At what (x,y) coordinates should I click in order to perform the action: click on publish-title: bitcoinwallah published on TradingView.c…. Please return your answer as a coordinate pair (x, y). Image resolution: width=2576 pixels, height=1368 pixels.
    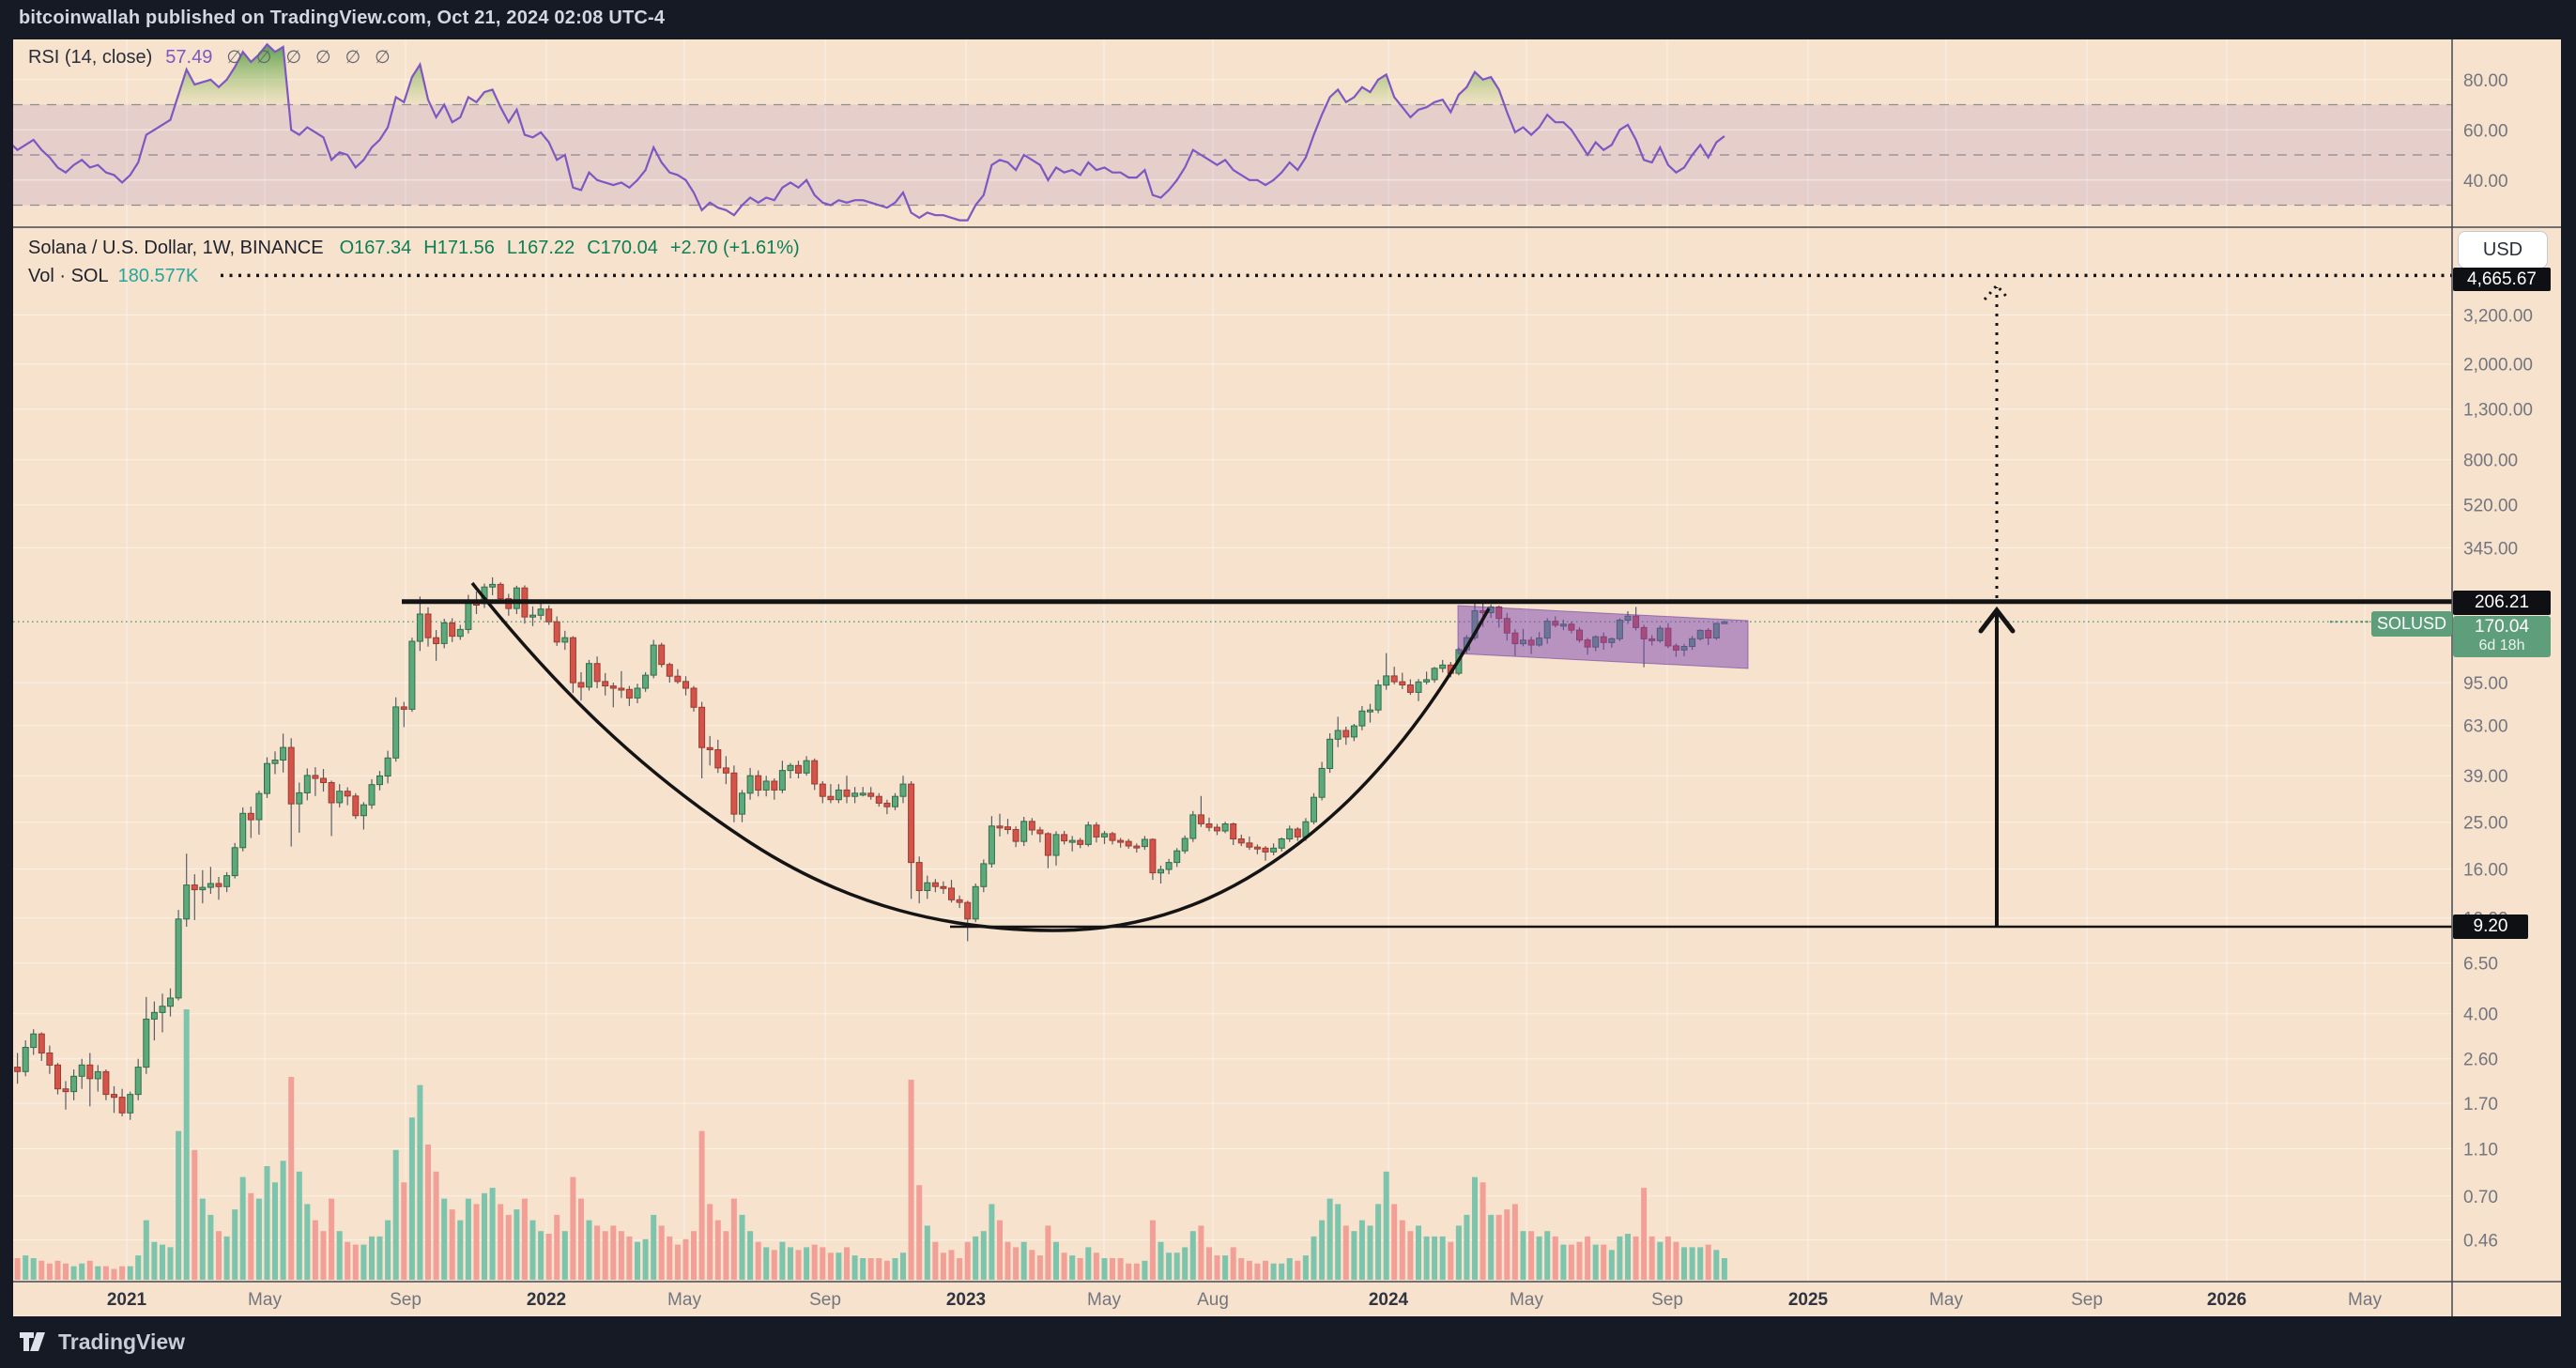
    Looking at the image, I should click on (342, 18).